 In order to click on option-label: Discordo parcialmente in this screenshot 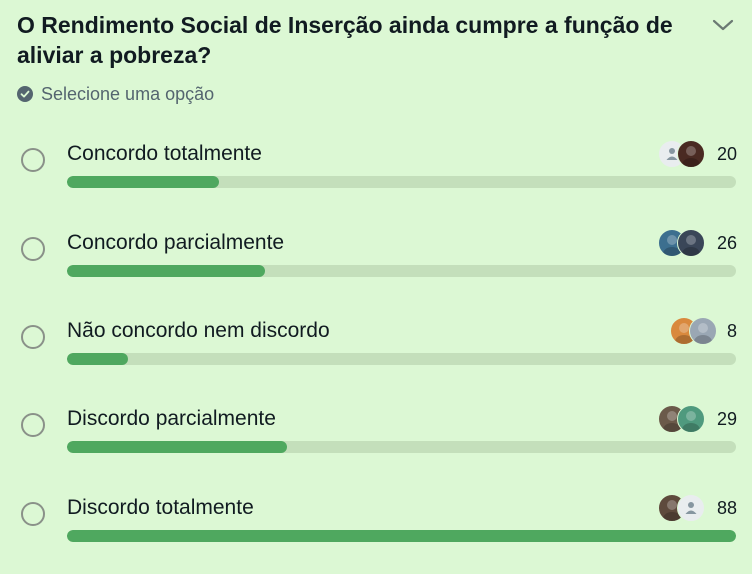, I will do `click(171, 418)`.